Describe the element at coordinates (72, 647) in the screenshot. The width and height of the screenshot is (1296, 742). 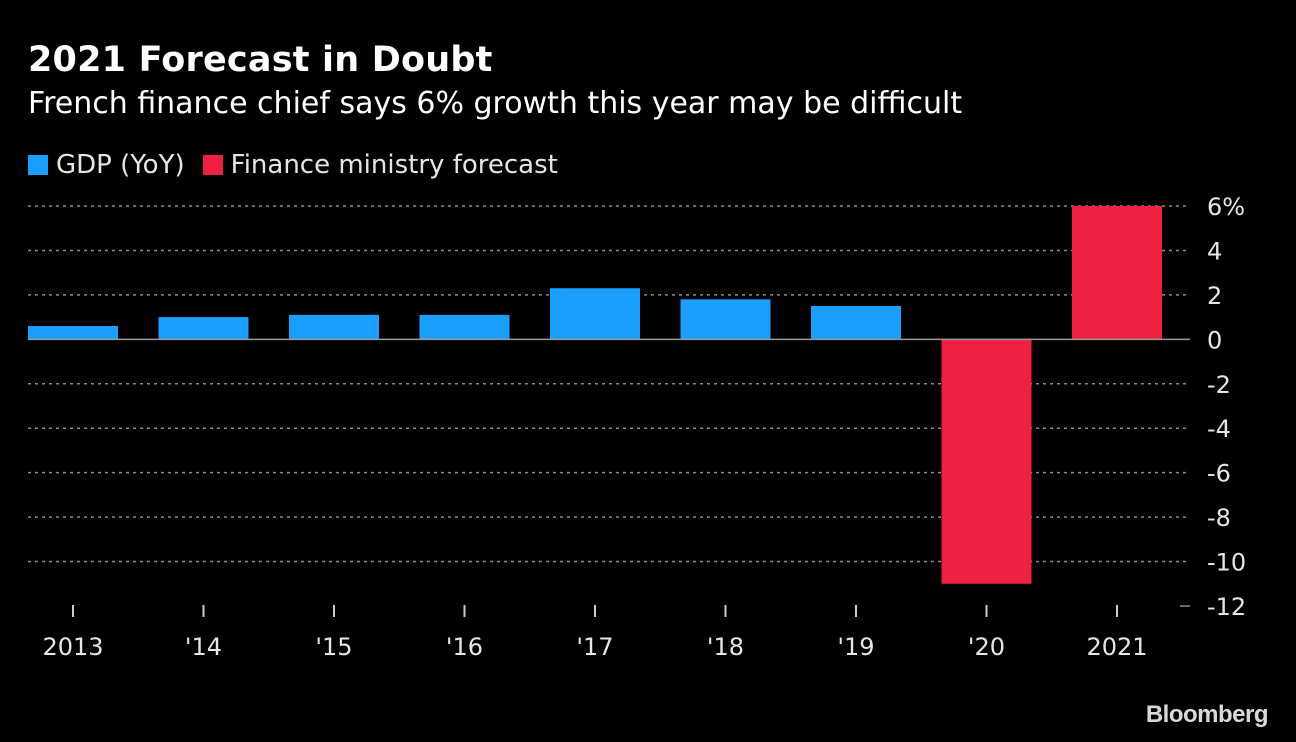
I see `x-tick-label: 2013` at that location.